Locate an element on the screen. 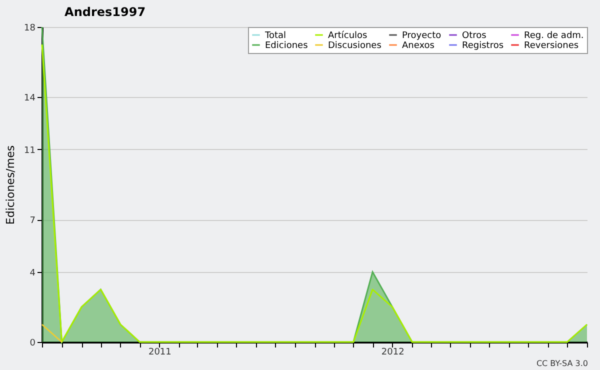  x-tick-label: 2011 is located at coordinates (160, 353).